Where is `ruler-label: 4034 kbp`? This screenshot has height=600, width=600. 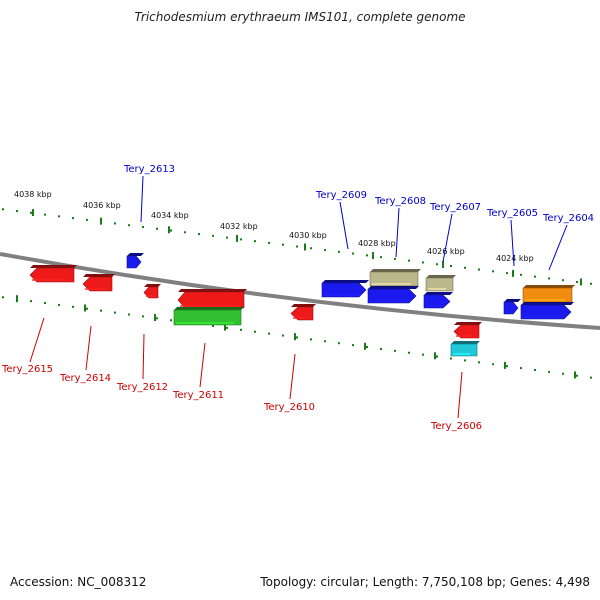
ruler-label: 4034 kbp is located at coordinates (170, 215).